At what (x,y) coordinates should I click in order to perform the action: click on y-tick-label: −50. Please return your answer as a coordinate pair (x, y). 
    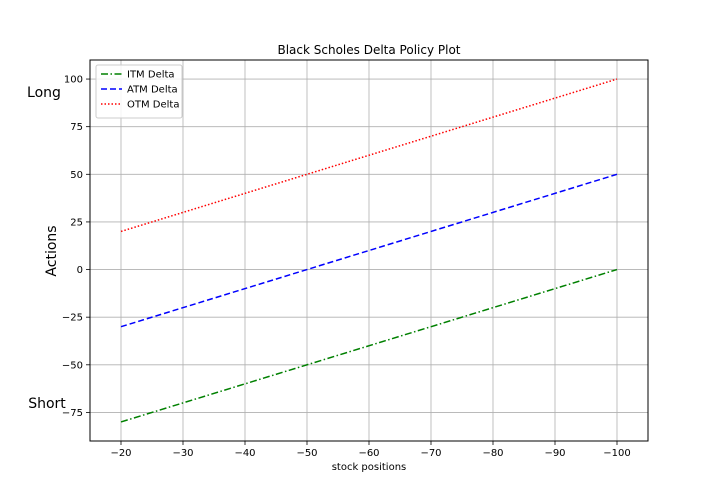
    Looking at the image, I should click on (72, 365).